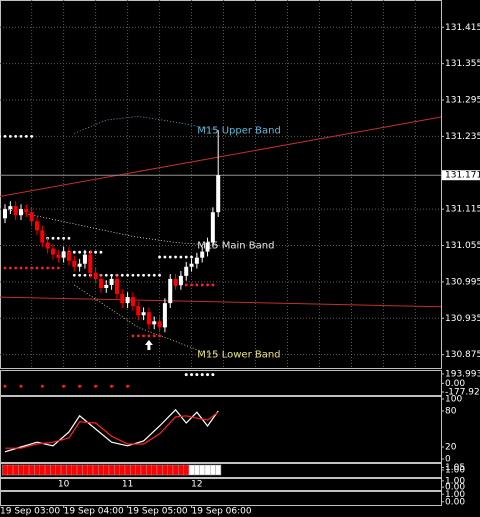 The height and width of the screenshot is (517, 480). What do you see at coordinates (94, 512) in the screenshot?
I see `x-tick-label: 19 Sep 04:00` at bounding box center [94, 512].